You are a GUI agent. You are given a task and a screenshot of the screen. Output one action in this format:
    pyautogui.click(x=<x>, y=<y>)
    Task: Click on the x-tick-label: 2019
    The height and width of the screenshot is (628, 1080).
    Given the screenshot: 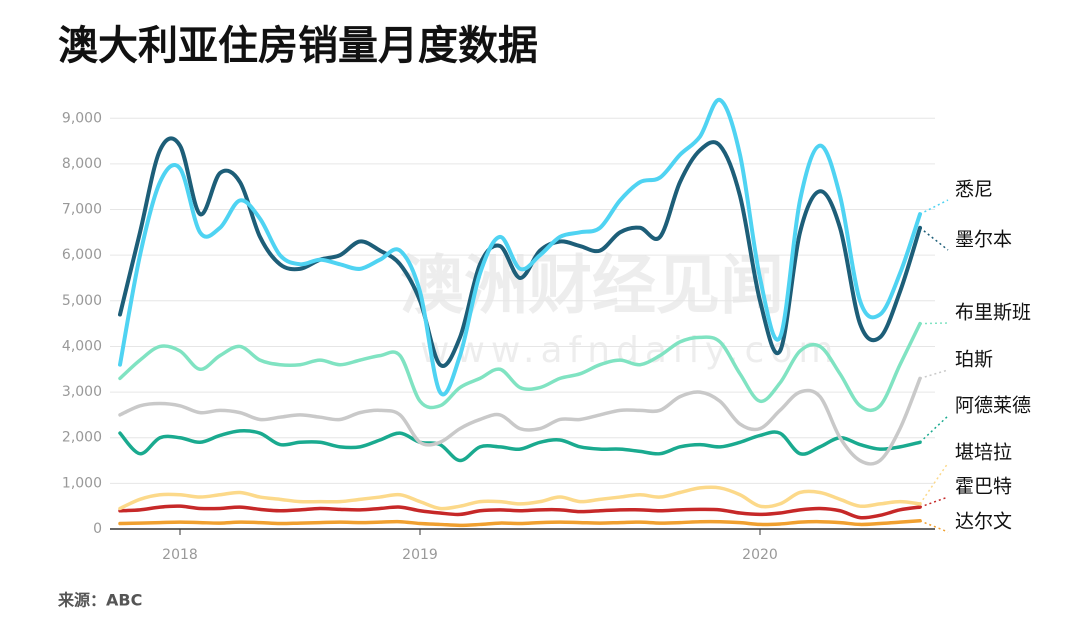 What is the action you would take?
    pyautogui.click(x=420, y=555)
    